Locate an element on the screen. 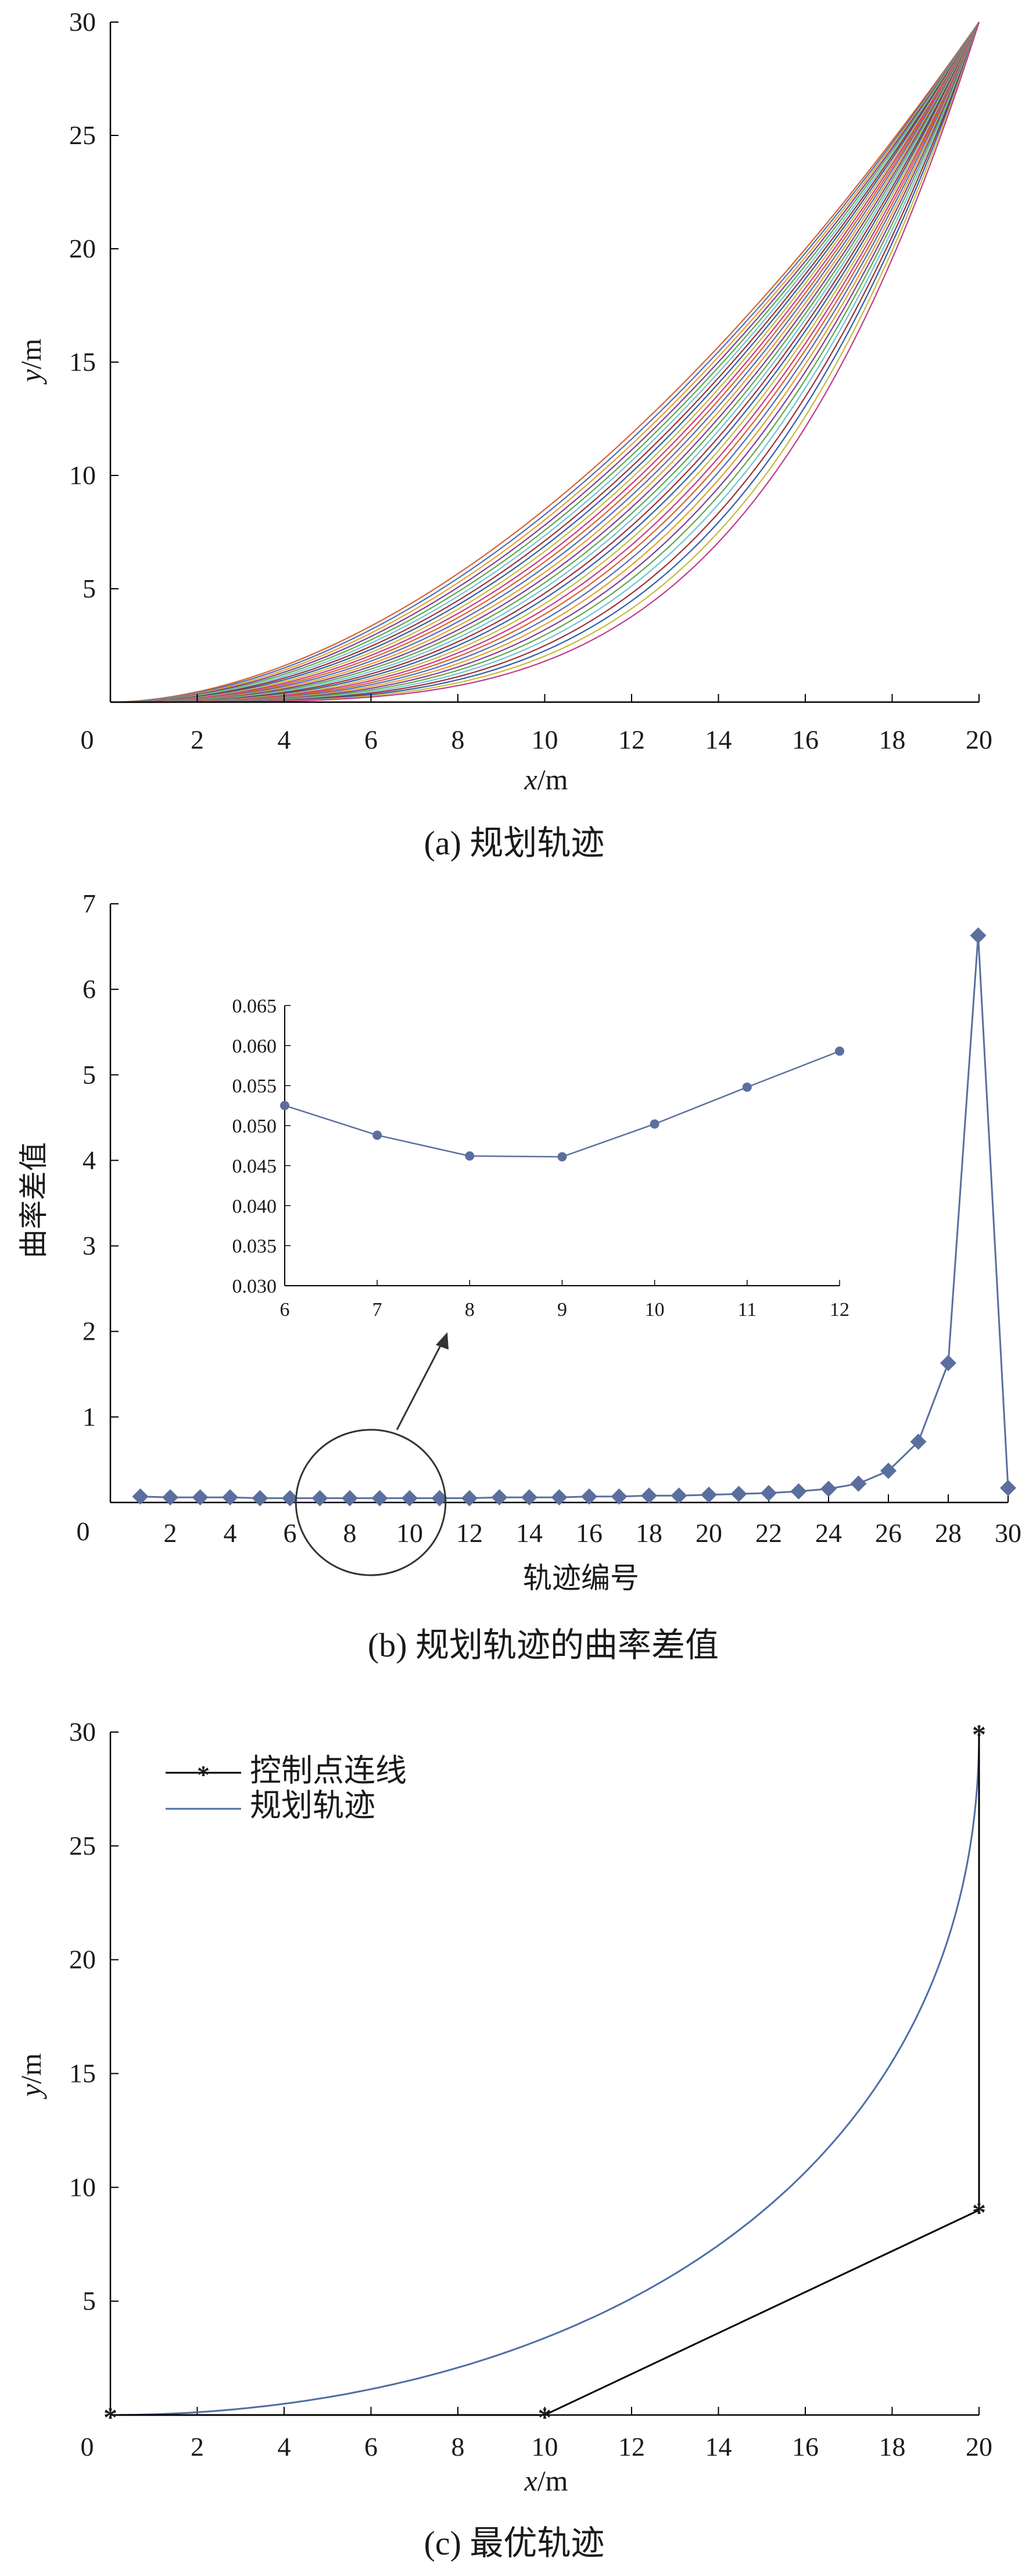 The height and width of the screenshot is (2576, 1029). y-tick-label: 1 is located at coordinates (89, 1417).